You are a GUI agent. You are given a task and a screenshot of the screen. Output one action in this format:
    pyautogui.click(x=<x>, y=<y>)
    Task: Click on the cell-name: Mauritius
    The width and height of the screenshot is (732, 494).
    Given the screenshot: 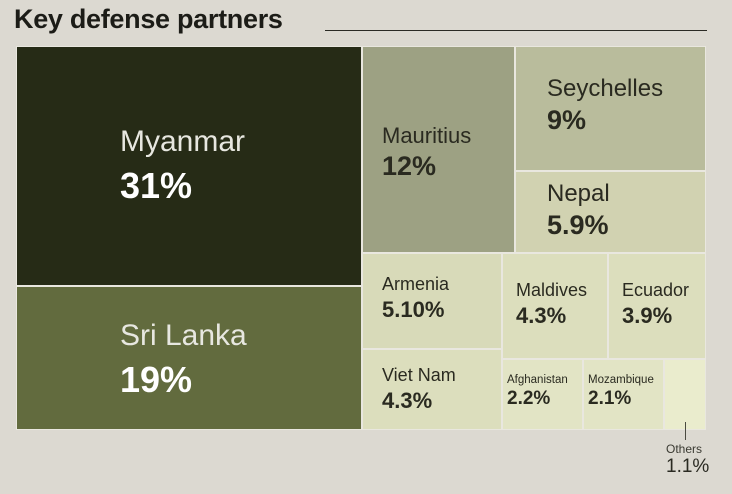 What is the action you would take?
    pyautogui.click(x=427, y=135)
    